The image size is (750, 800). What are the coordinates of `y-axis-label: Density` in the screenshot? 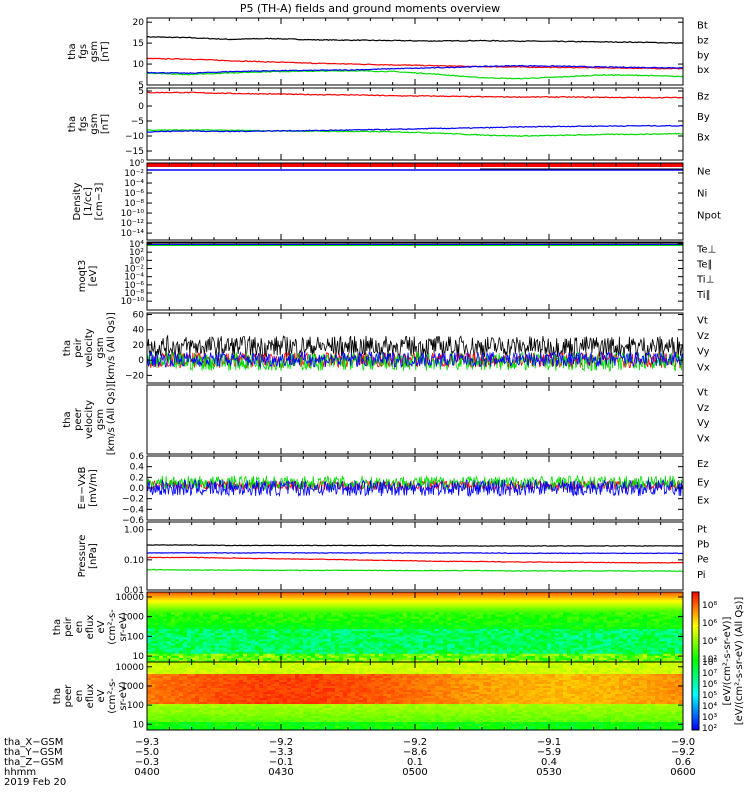 It's located at (77, 201).